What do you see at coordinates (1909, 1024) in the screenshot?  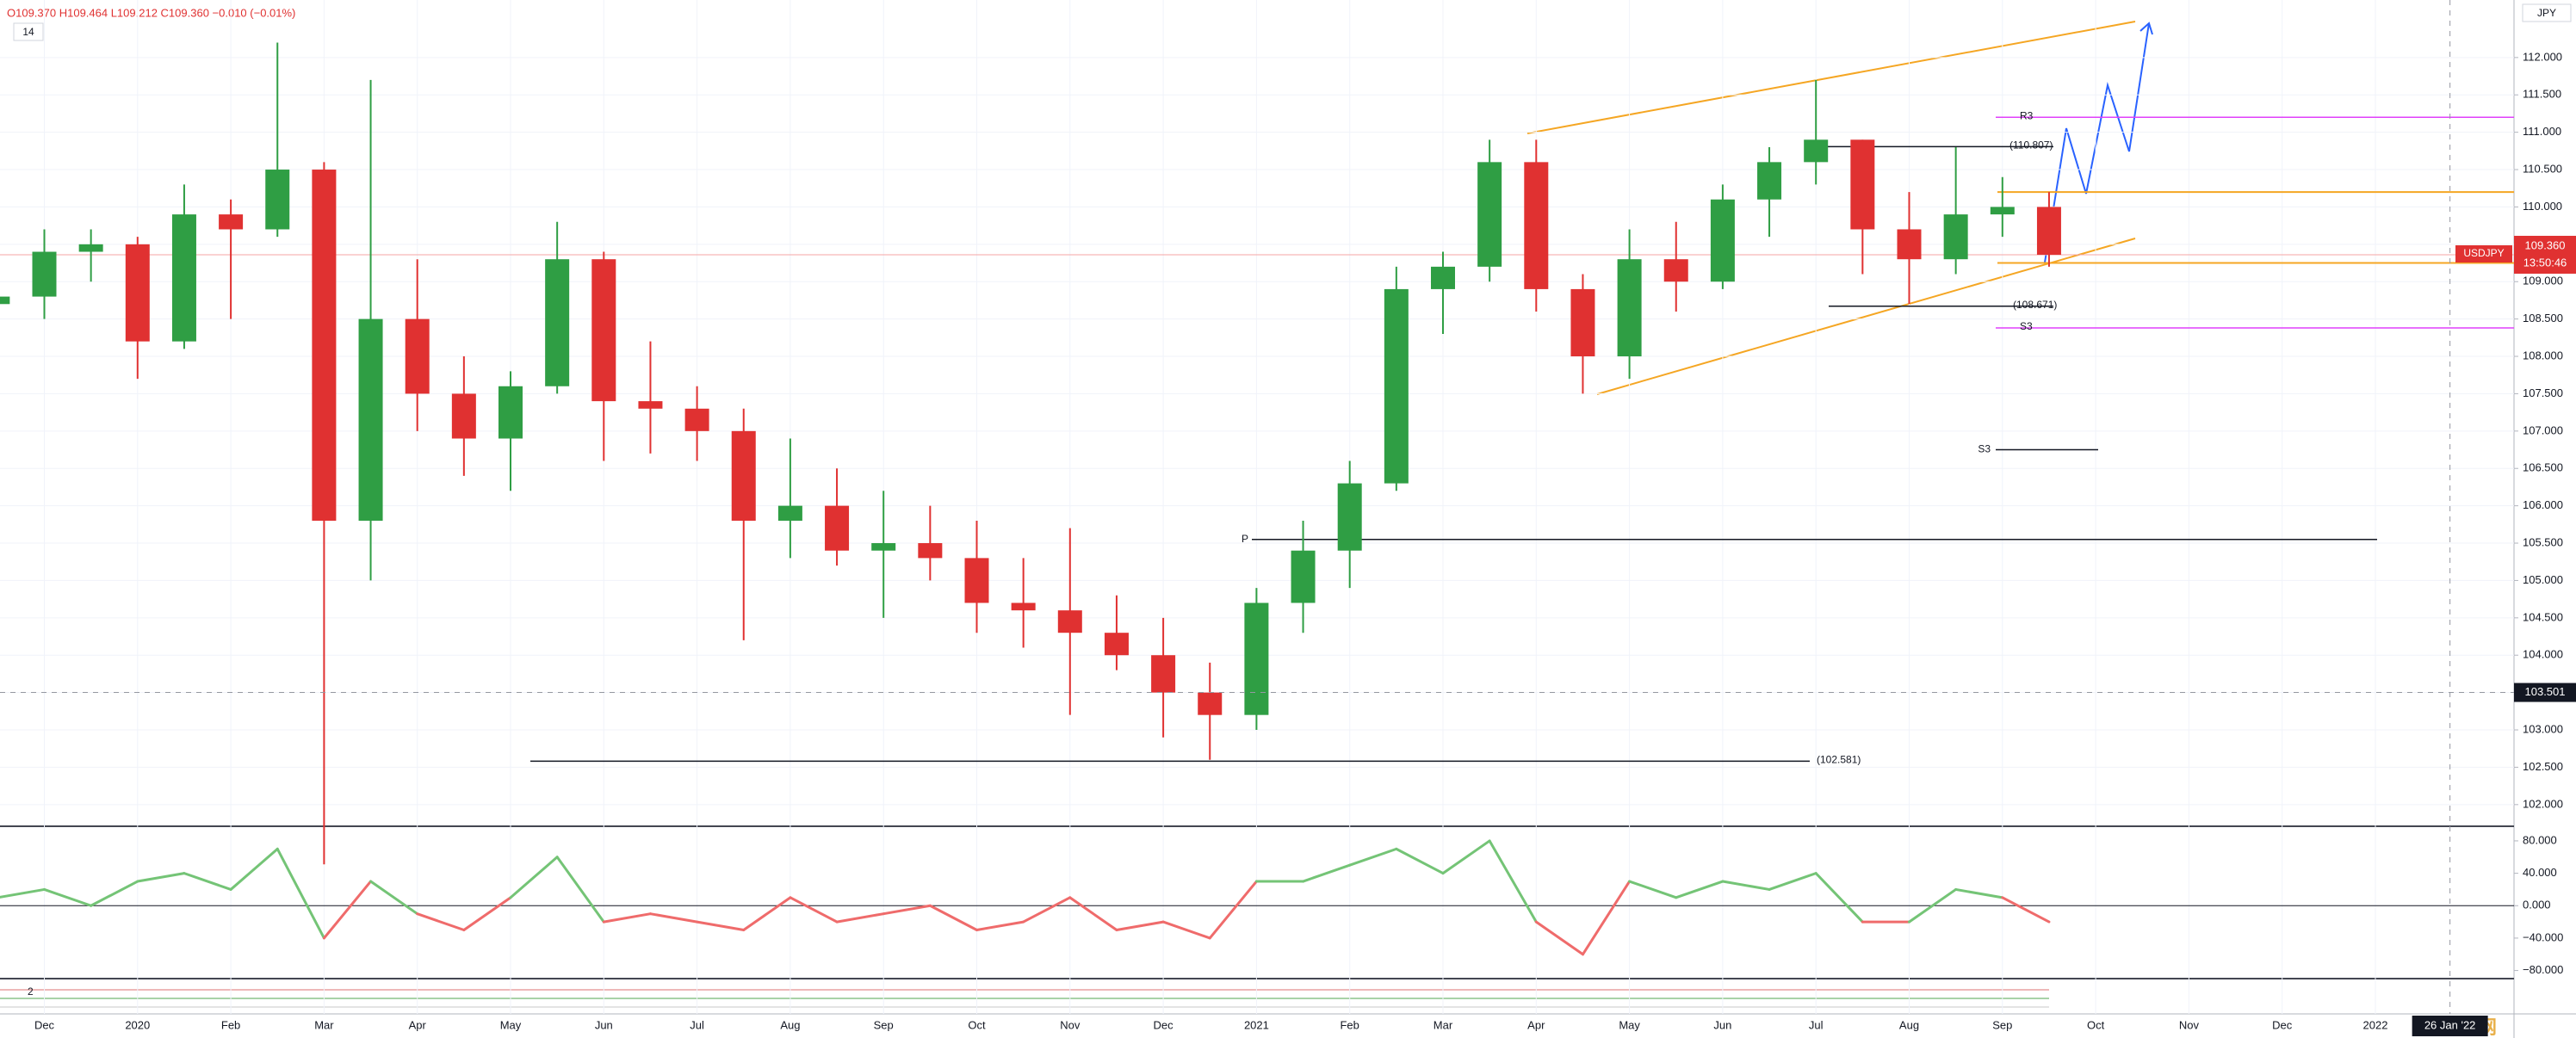 I see `x-tick-label: Aug` at bounding box center [1909, 1024].